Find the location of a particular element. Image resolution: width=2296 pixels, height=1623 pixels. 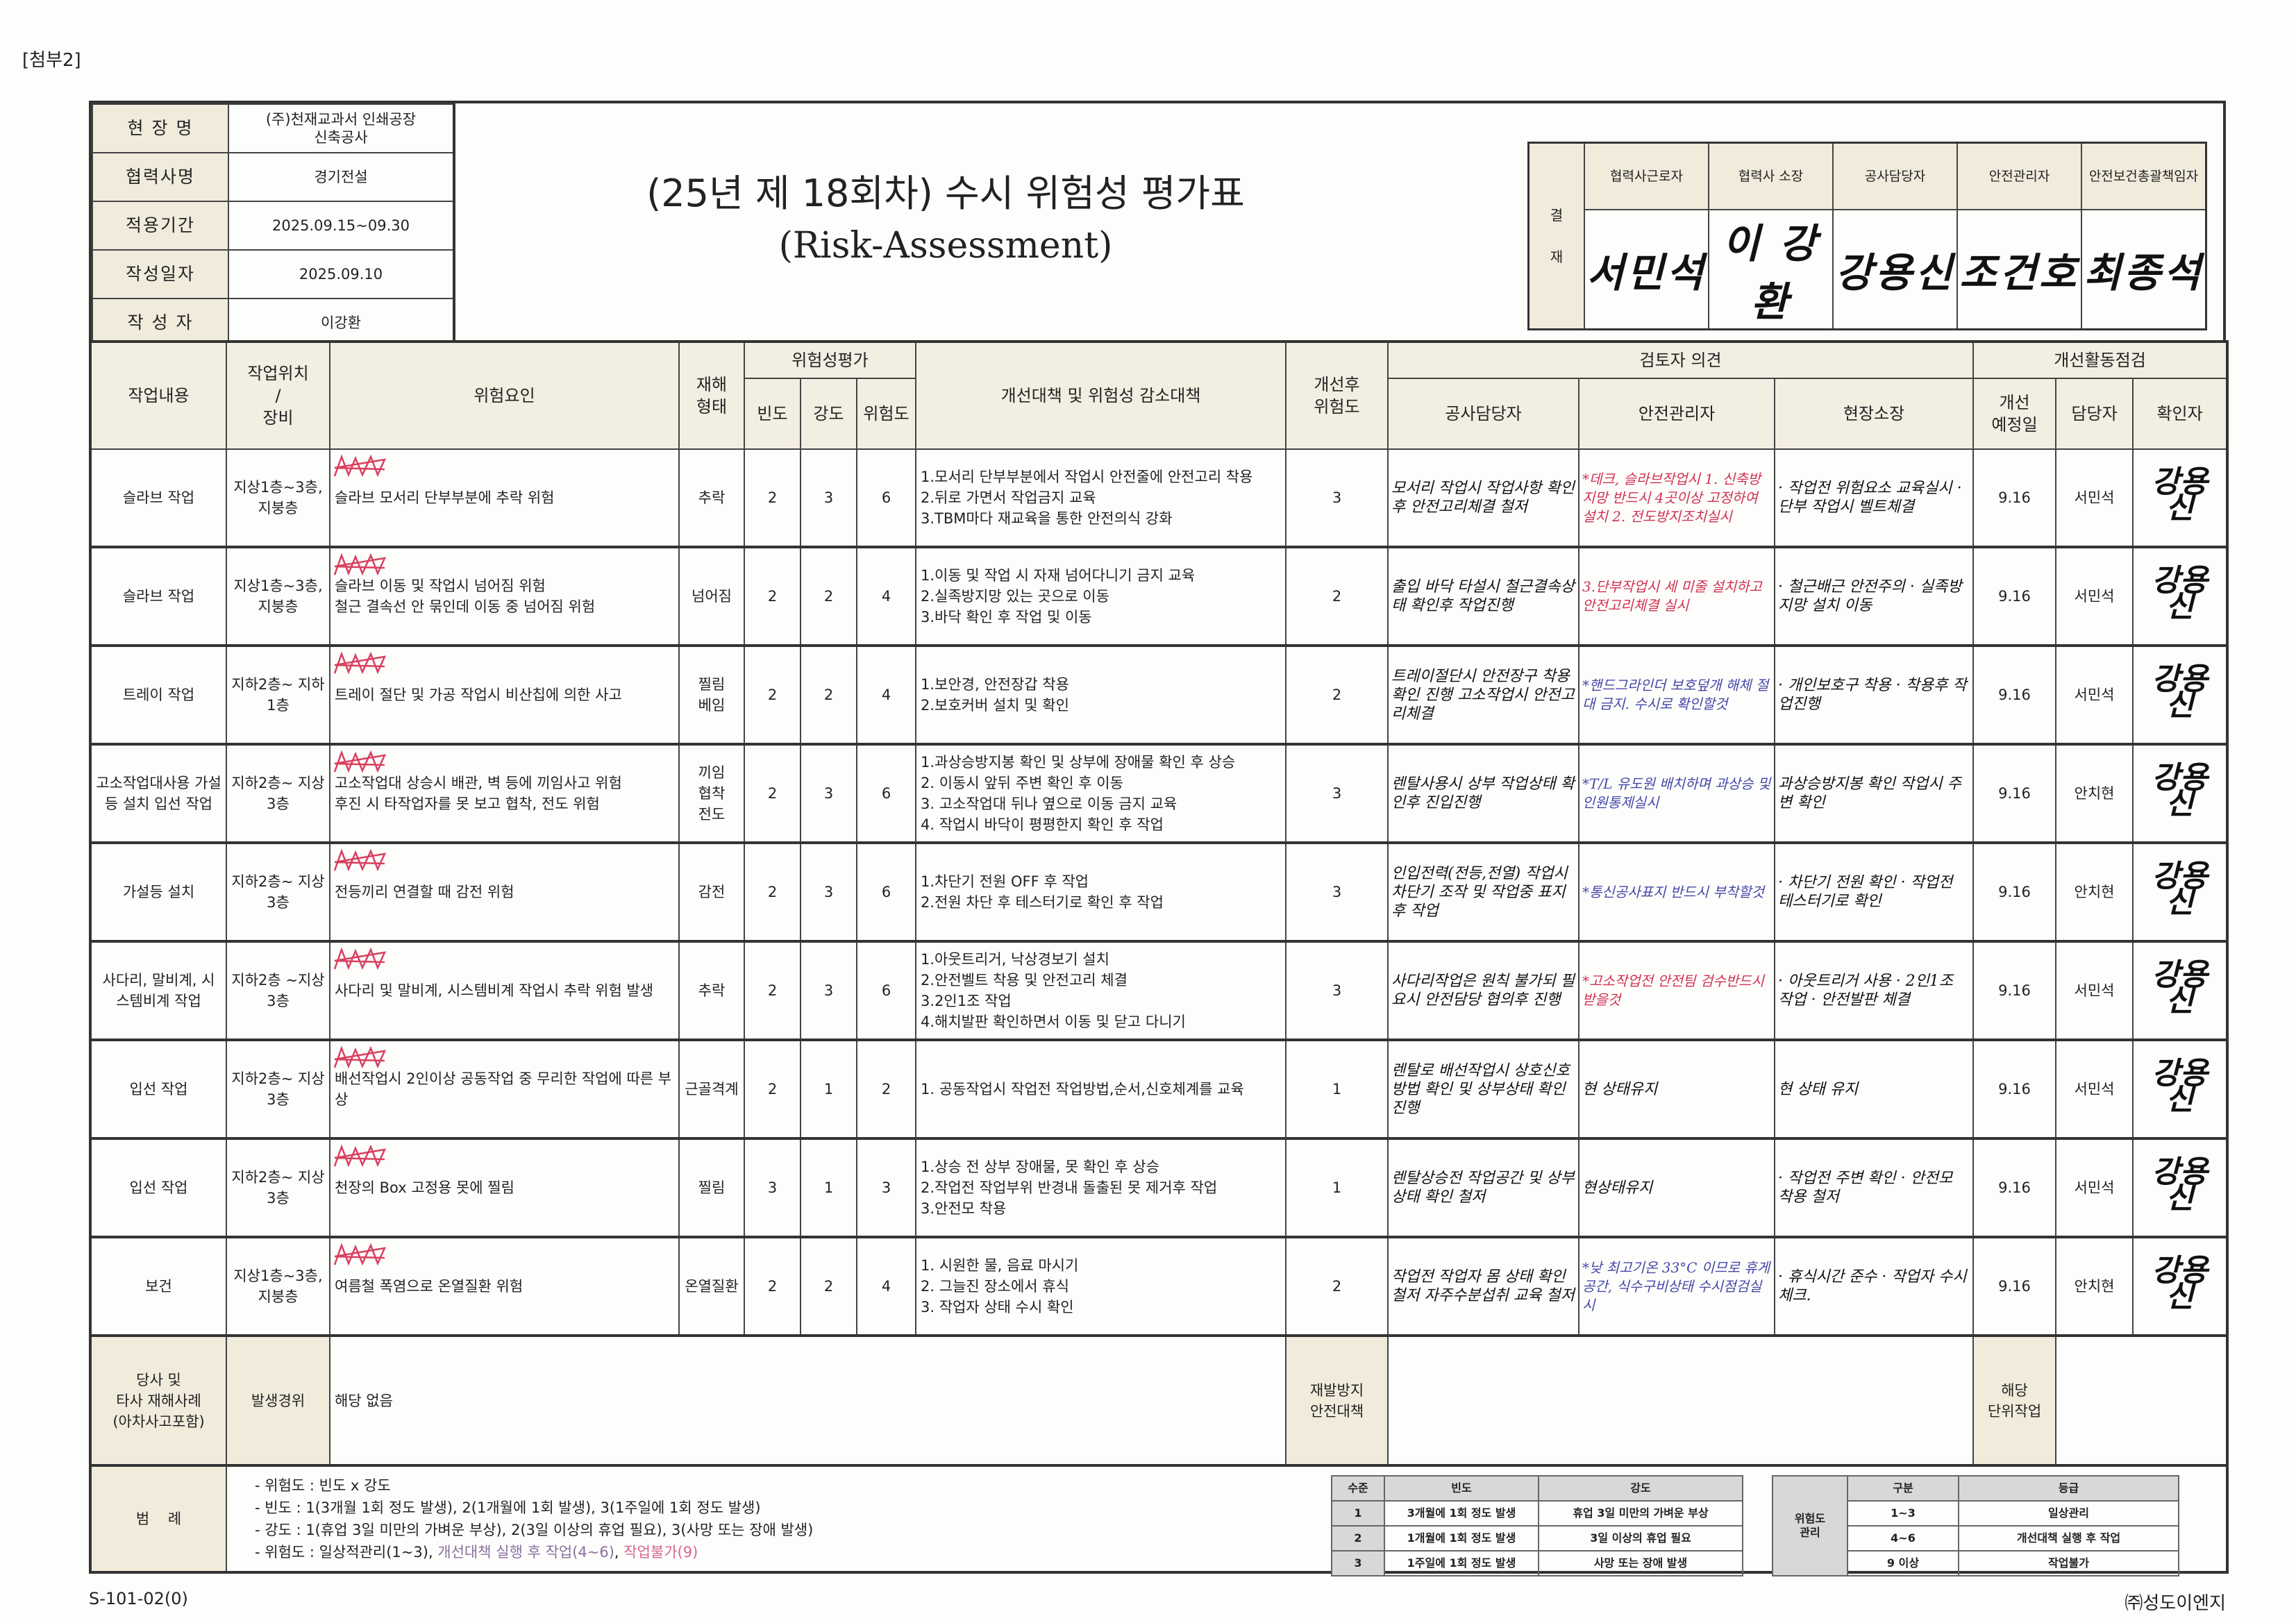

comment-construction: 출입 바닥 타설시 철근결속상태 확인후 작업진행 is located at coordinates (1483, 596).